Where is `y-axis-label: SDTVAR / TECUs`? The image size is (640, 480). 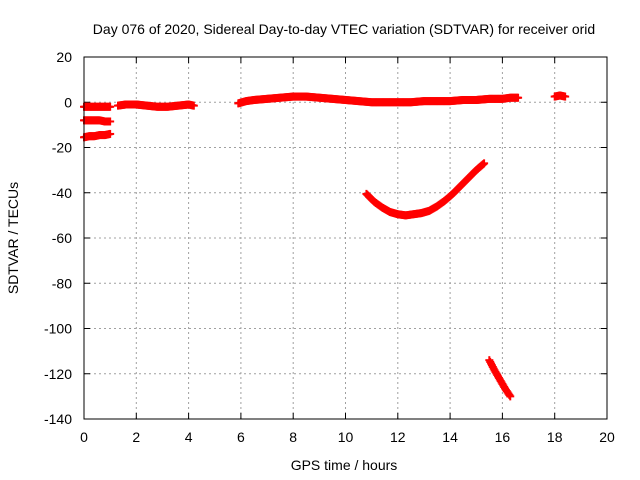
y-axis-label: SDTVAR / TECUs is located at coordinates (13, 238).